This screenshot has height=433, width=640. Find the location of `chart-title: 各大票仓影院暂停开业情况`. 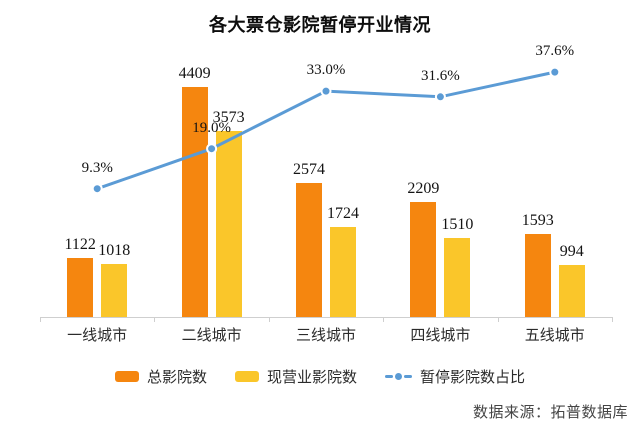

chart-title: 各大票仓影院暂停开业情况 is located at coordinates (320, 25).